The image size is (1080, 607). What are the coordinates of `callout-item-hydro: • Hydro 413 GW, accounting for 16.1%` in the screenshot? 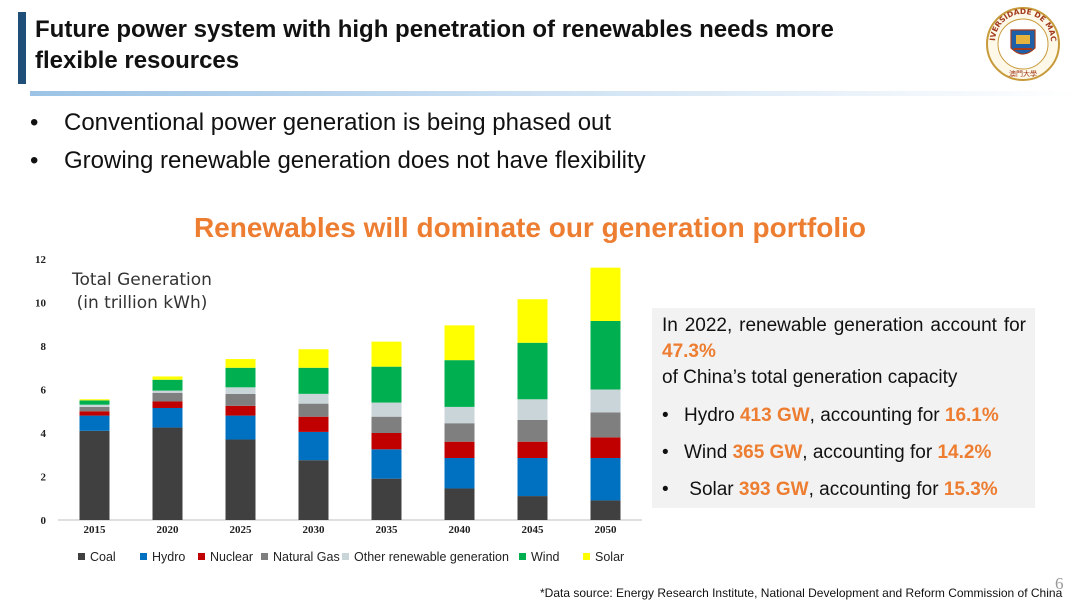 It's located at (844, 421).